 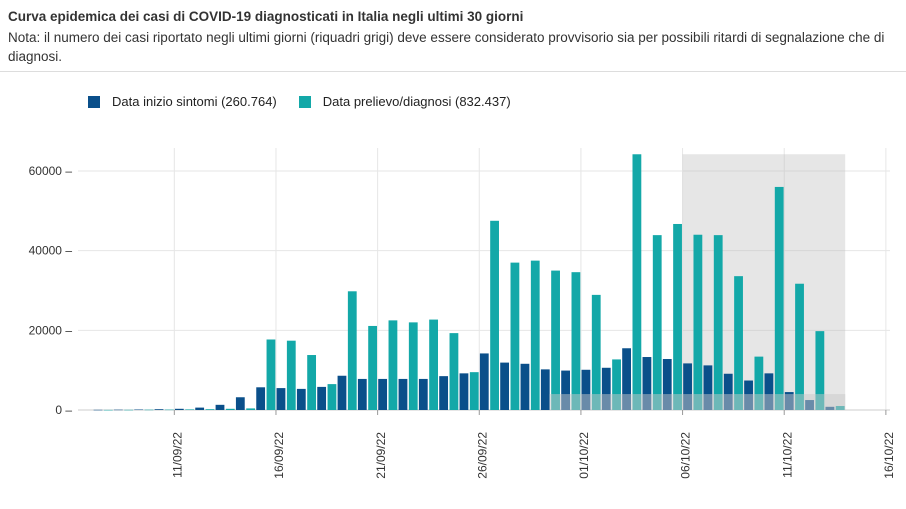 I want to click on y-tick-label: 0 –, so click(x=63, y=410).